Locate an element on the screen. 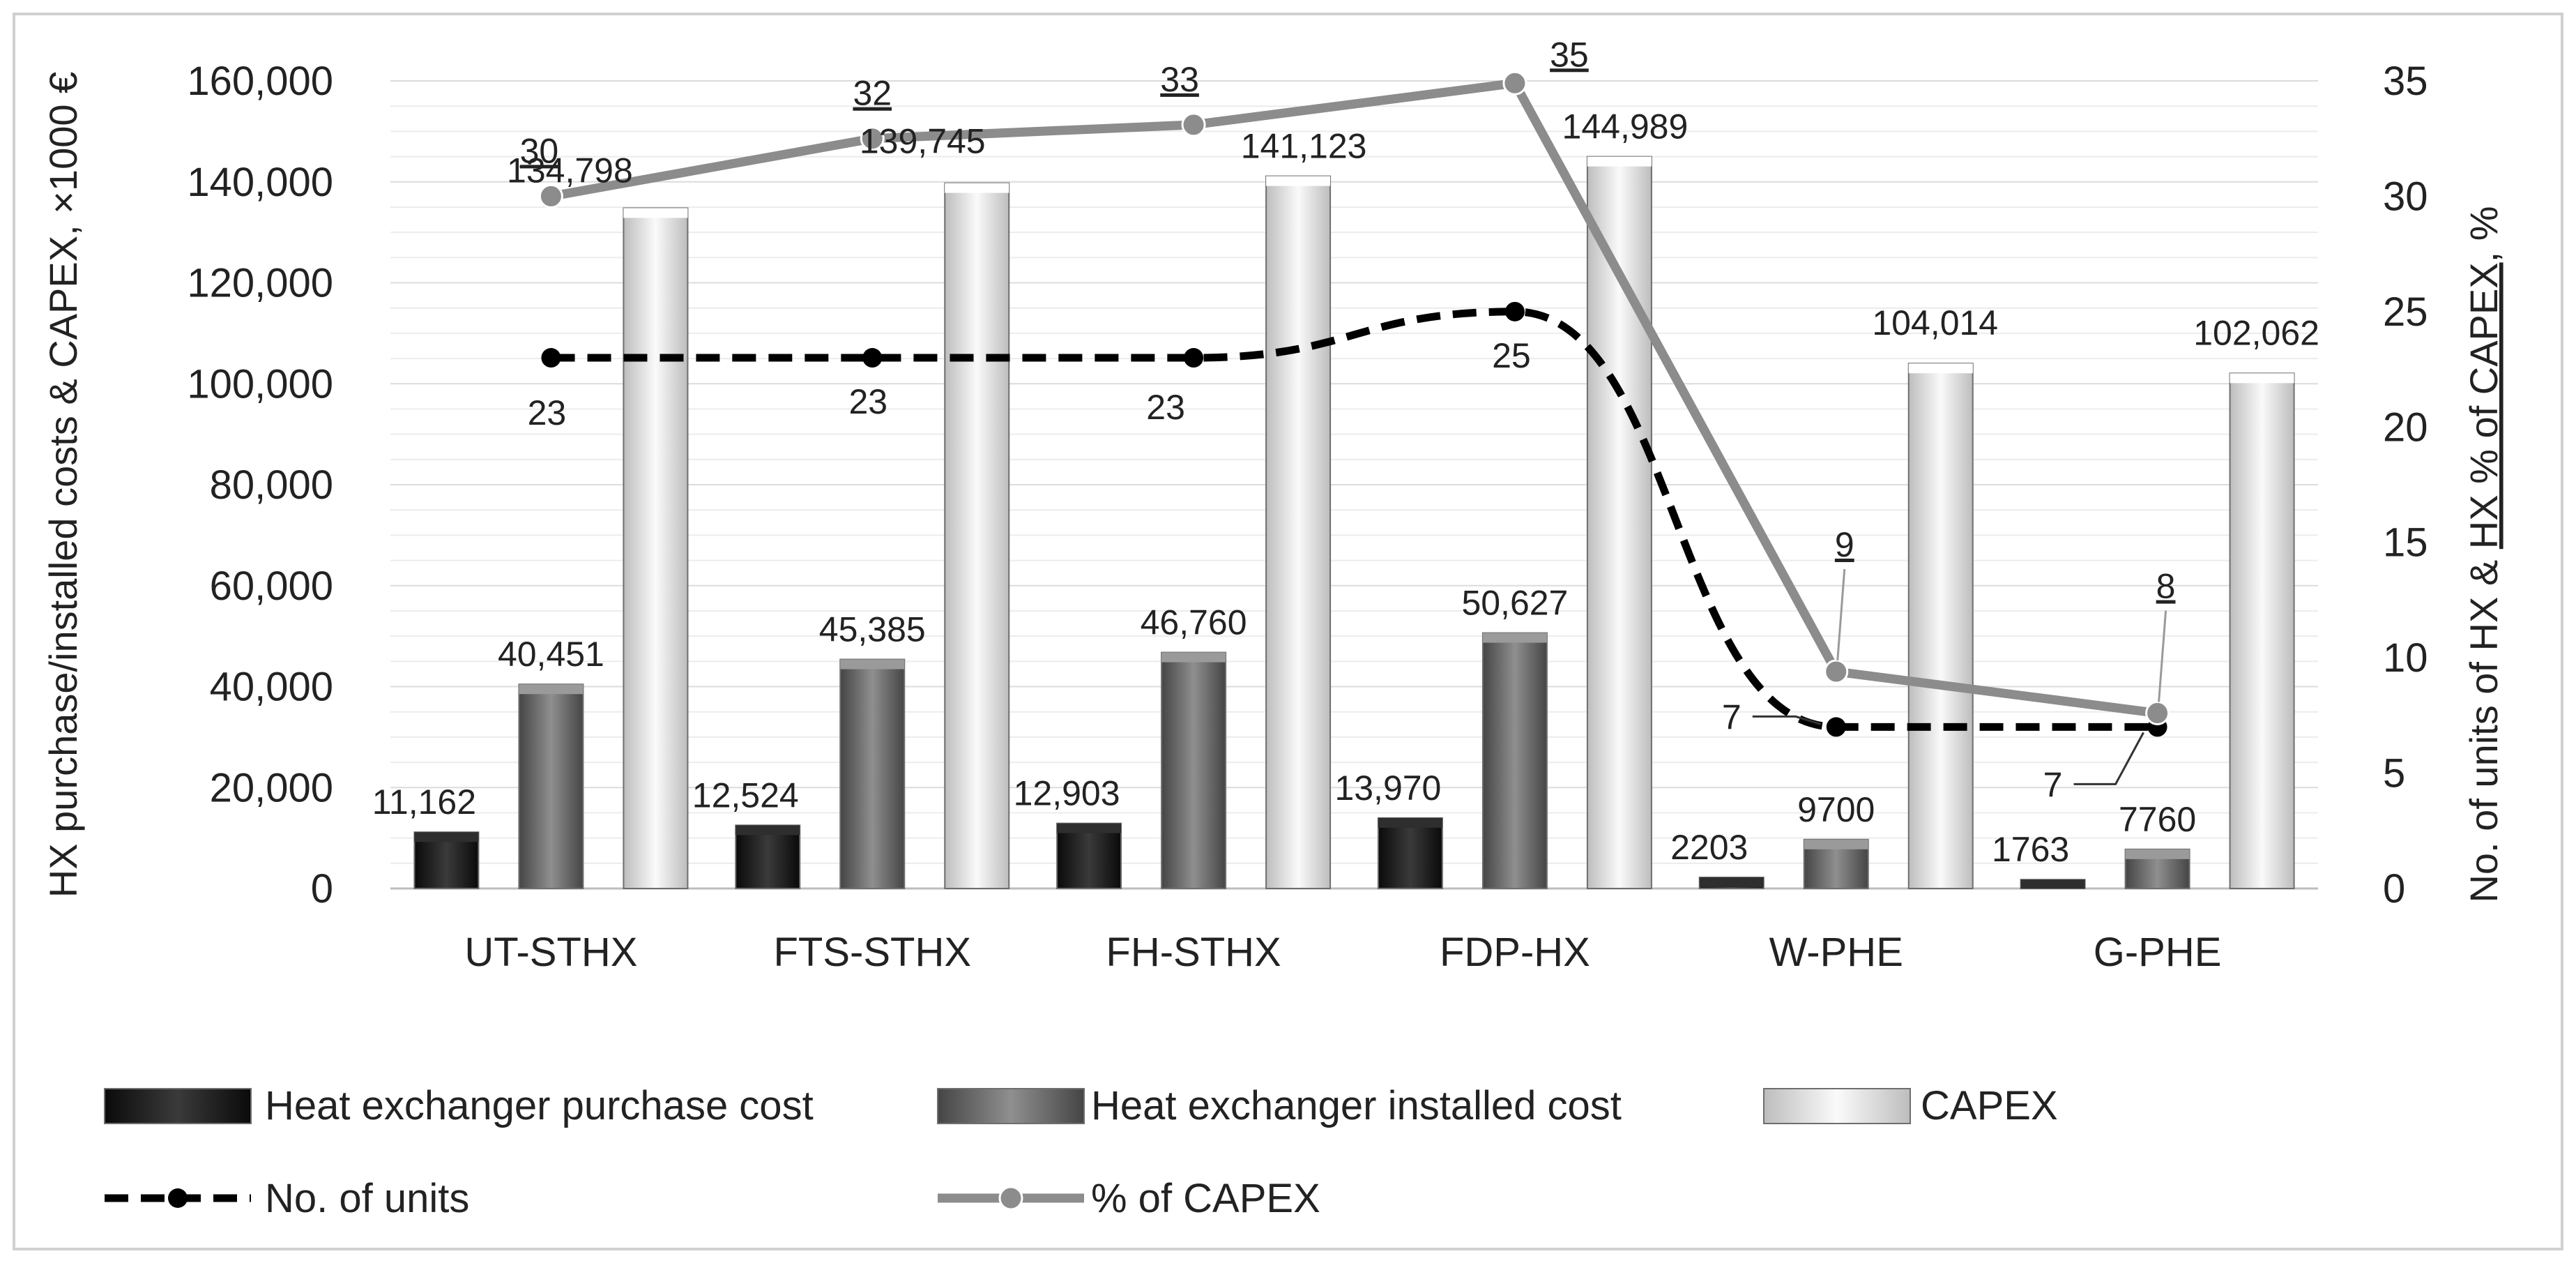  x-category-label: W-PHE is located at coordinates (1836, 952).